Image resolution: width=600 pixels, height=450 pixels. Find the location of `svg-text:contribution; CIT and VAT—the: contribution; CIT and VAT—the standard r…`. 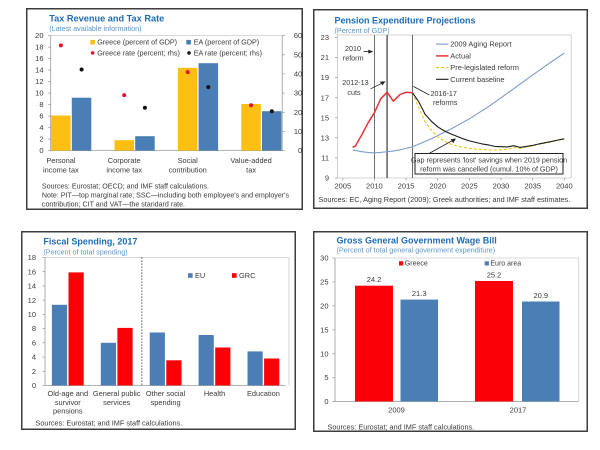

svg-text:contribution; CIT and VAT—the: contribution; CIT and VAT—the standard r… is located at coordinates (113, 204).